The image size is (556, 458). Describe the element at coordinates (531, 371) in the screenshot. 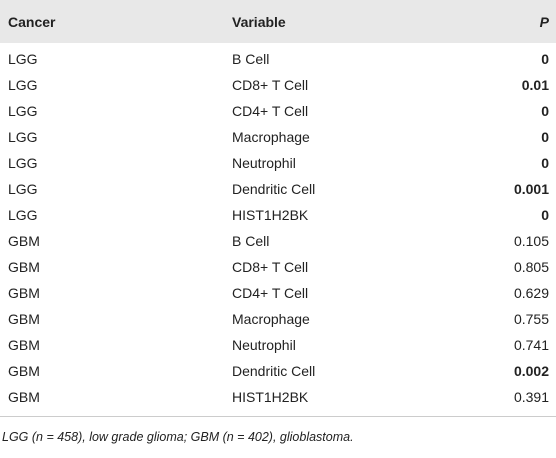

I see `cell-p-value: 0.002` at that location.